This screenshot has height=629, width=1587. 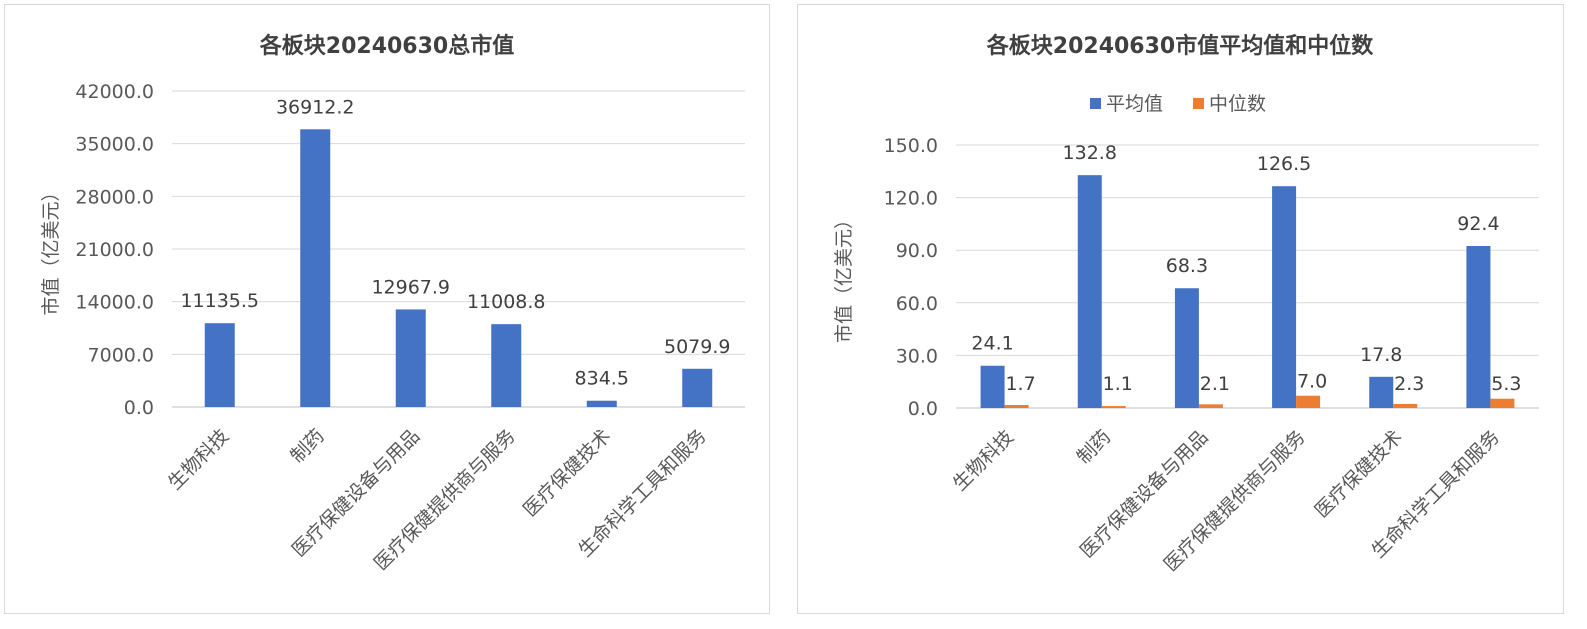 I want to click on y-tick-label: 120.0, so click(x=911, y=199).